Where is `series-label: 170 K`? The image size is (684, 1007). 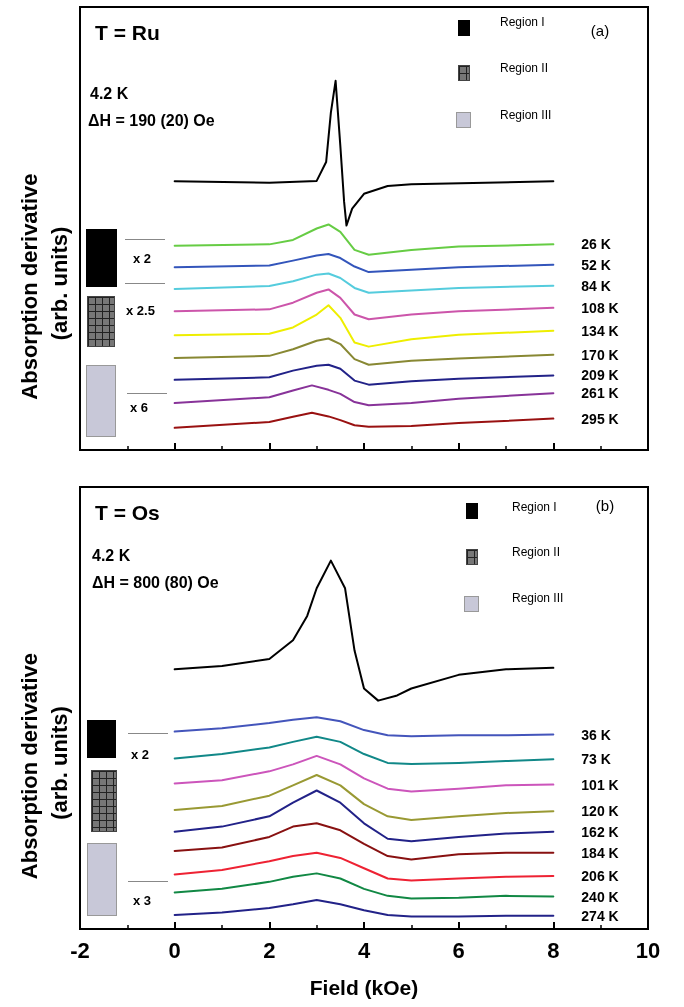 series-label: 170 K is located at coordinates (600, 354).